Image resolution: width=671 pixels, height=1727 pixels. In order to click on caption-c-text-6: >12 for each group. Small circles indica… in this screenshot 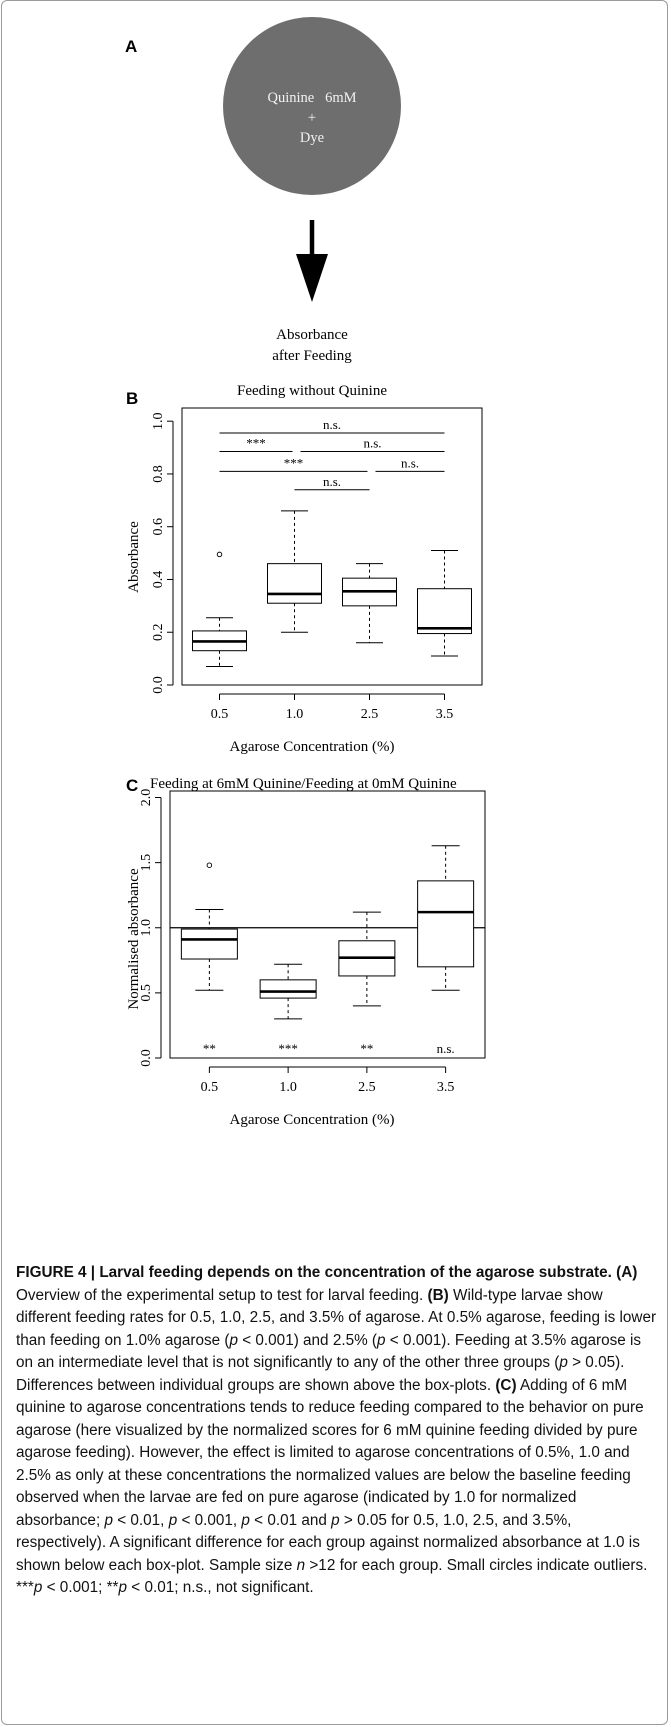, I will do `click(332, 1576)`.